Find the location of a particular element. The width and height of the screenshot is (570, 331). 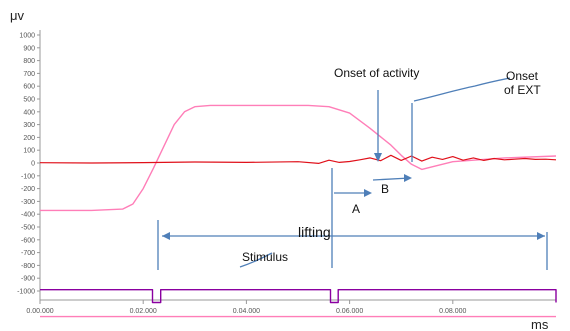

onset-ext-leader is located at coordinates (462, 89).